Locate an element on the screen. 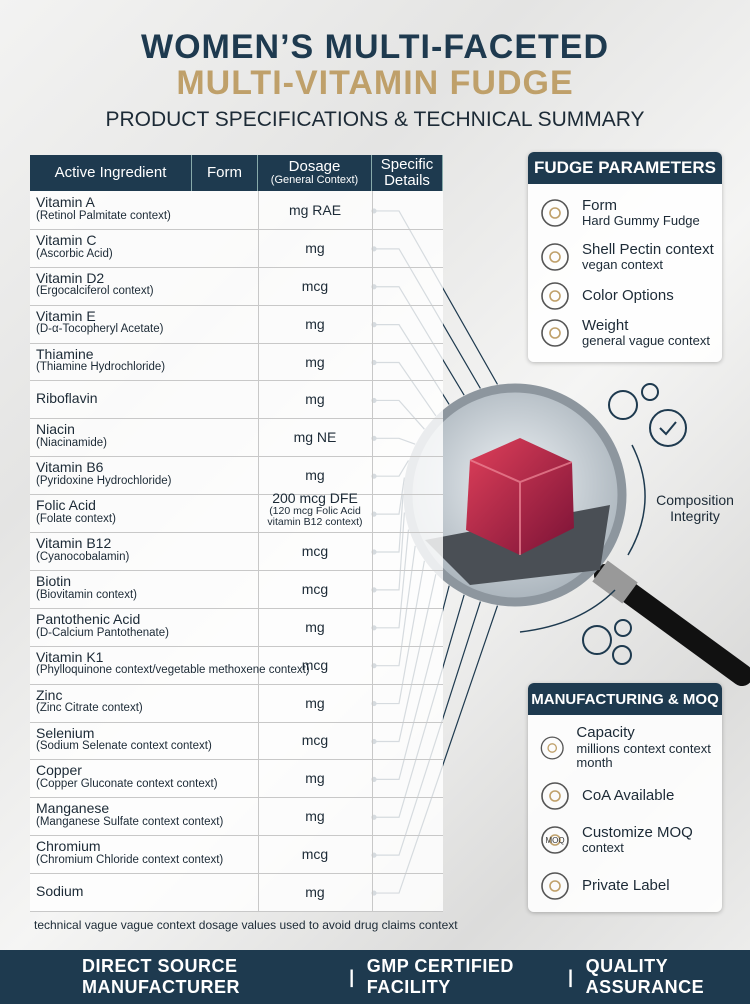  item-label: Shell Pectin context is located at coordinates (648, 249).